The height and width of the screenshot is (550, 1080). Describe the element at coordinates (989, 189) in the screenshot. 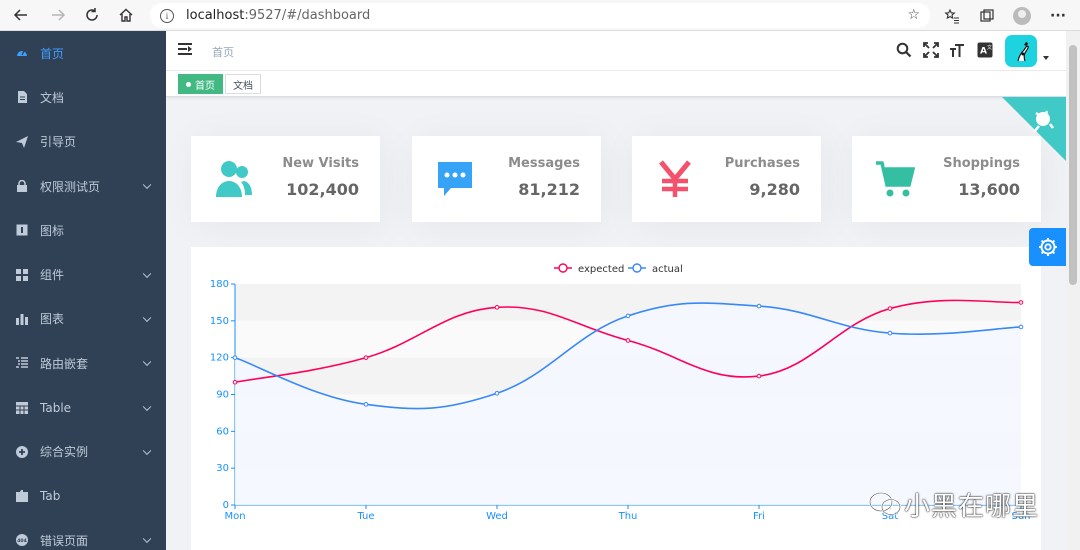

I see `panel-value: 13,600` at that location.